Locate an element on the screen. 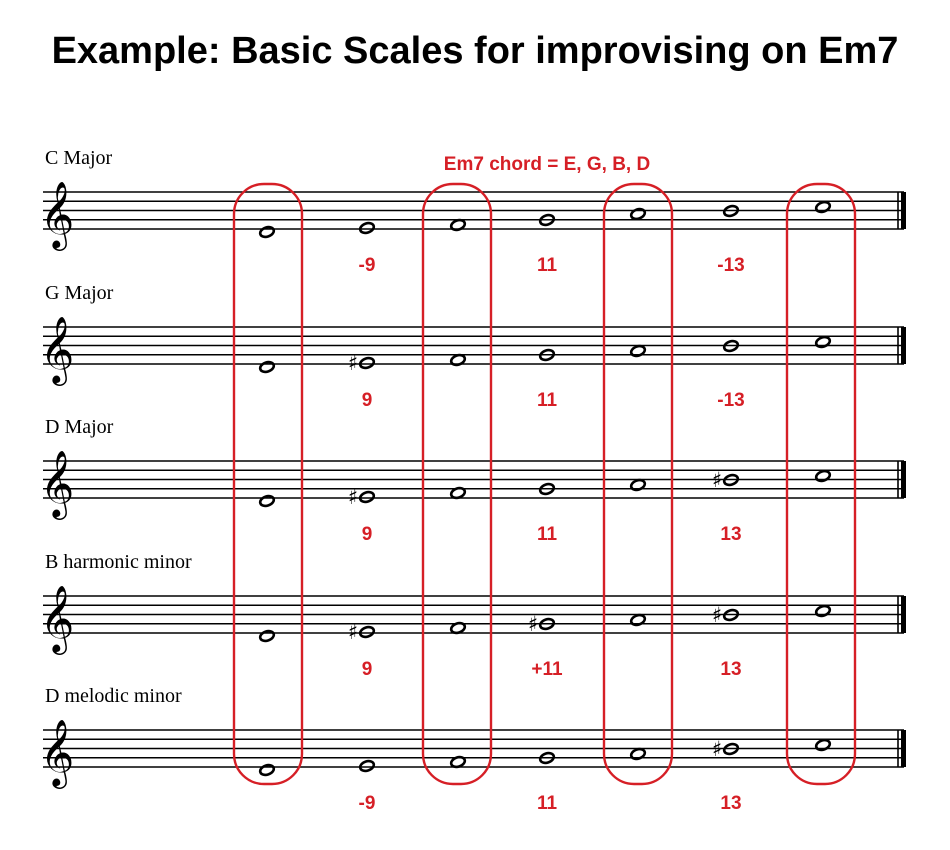  scale-name: D melodic minor is located at coordinates (113, 696).